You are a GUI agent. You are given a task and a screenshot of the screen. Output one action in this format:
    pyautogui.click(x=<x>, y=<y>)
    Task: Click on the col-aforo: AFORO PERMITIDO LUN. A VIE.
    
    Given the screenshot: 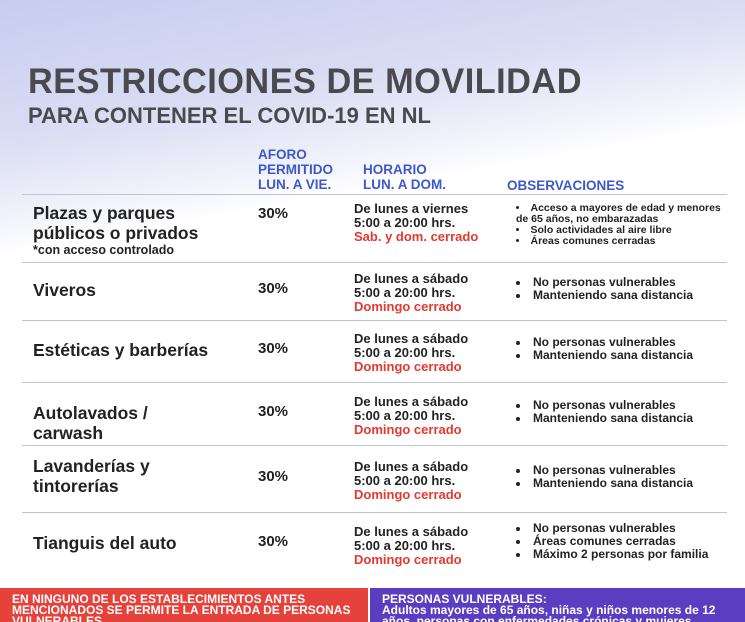 What is the action you would take?
    pyautogui.click(x=295, y=169)
    